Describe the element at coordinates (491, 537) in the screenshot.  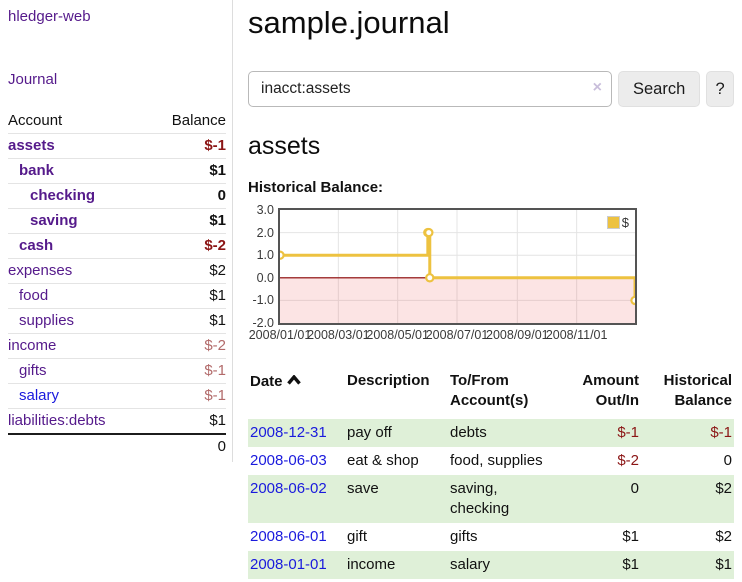
I see `register-row: 2008-06-01 gift gifts $1 $2` at that location.